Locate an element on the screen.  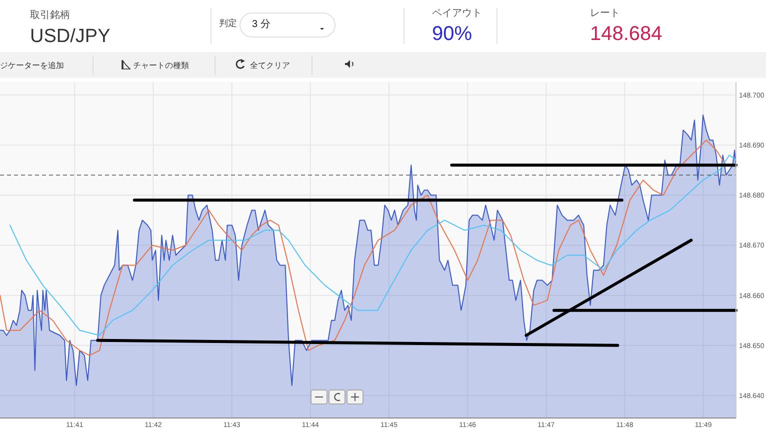
text: 取引銘柄 is located at coordinates (50, 15).